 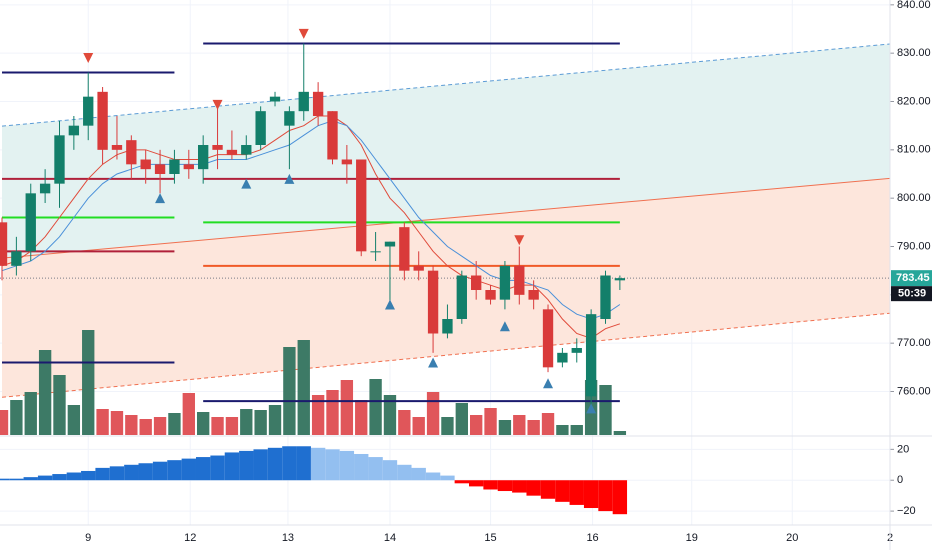 What do you see at coordinates (792, 538) in the screenshot?
I see `x-tick-label: 20` at bounding box center [792, 538].